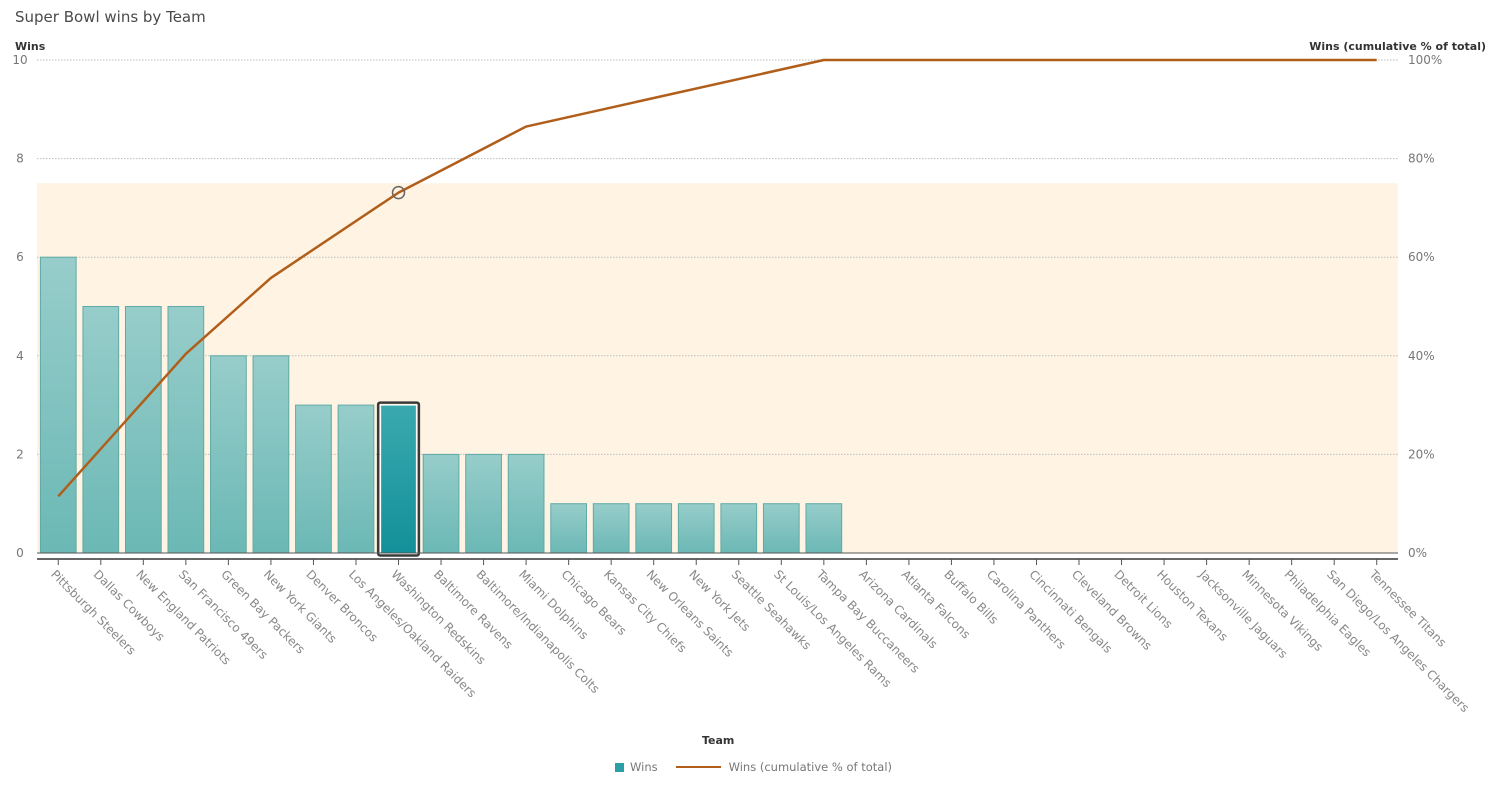 The image size is (1506, 796). Describe the element at coordinates (1112, 610) in the screenshot. I see `x-tick-label: Cleveland Browns` at that location.